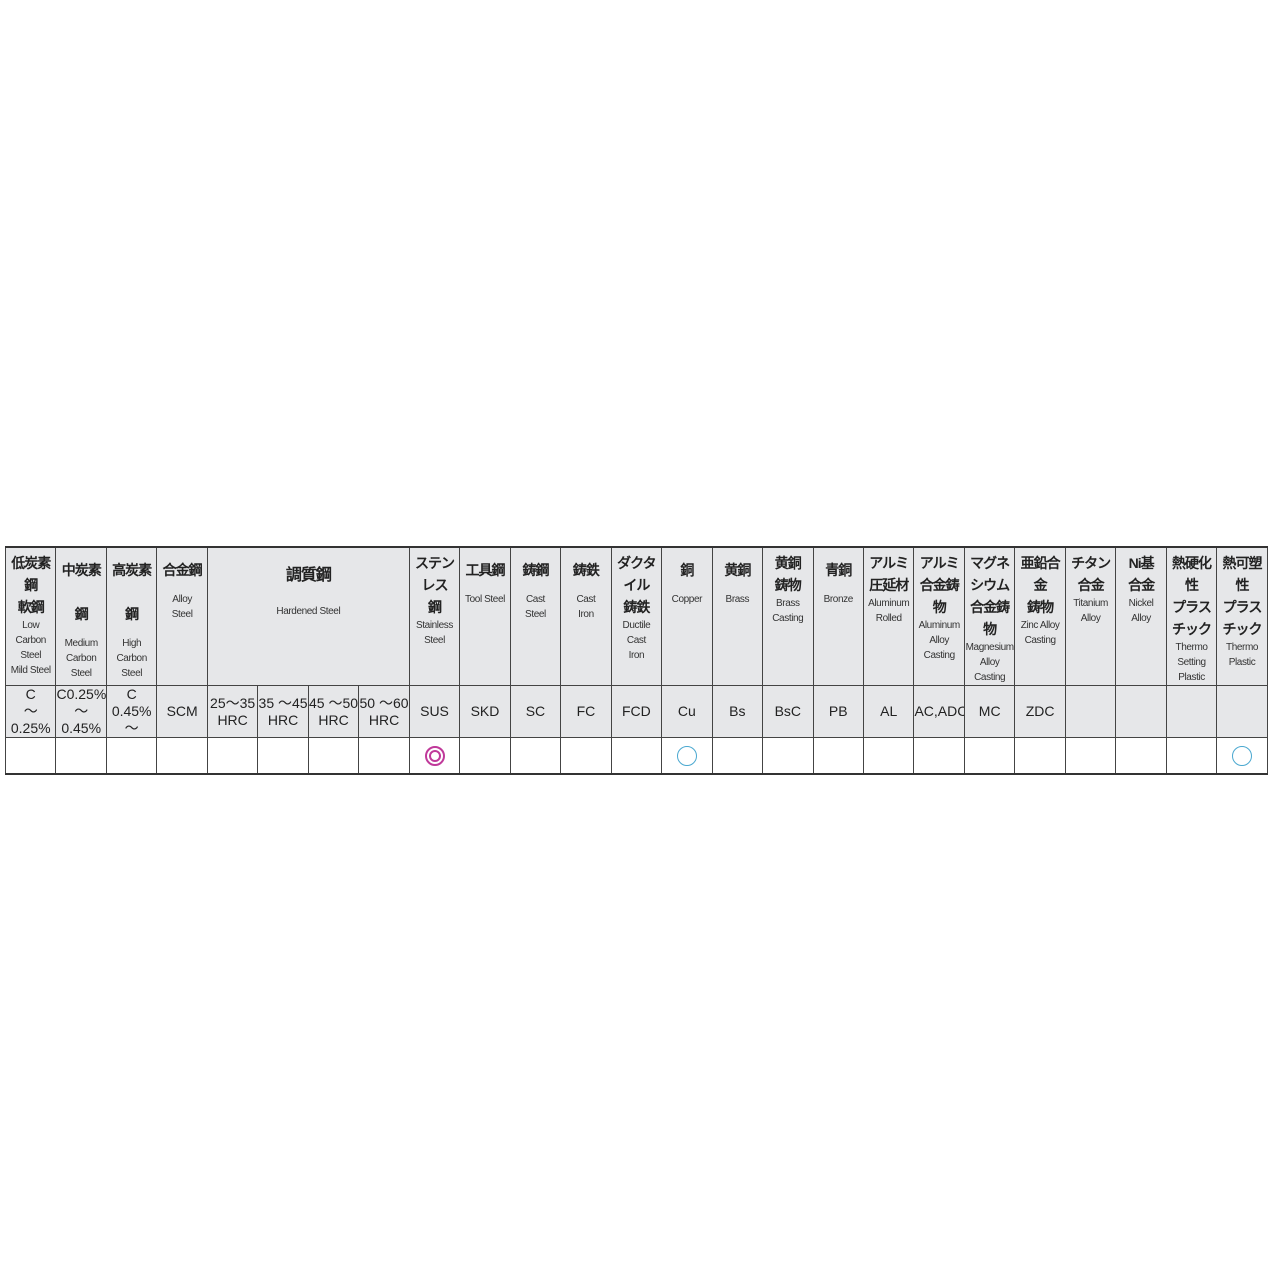 This screenshot has height=1274, width=1274. I want to click on material-name-en: High Carbon Steel, so click(131, 658).